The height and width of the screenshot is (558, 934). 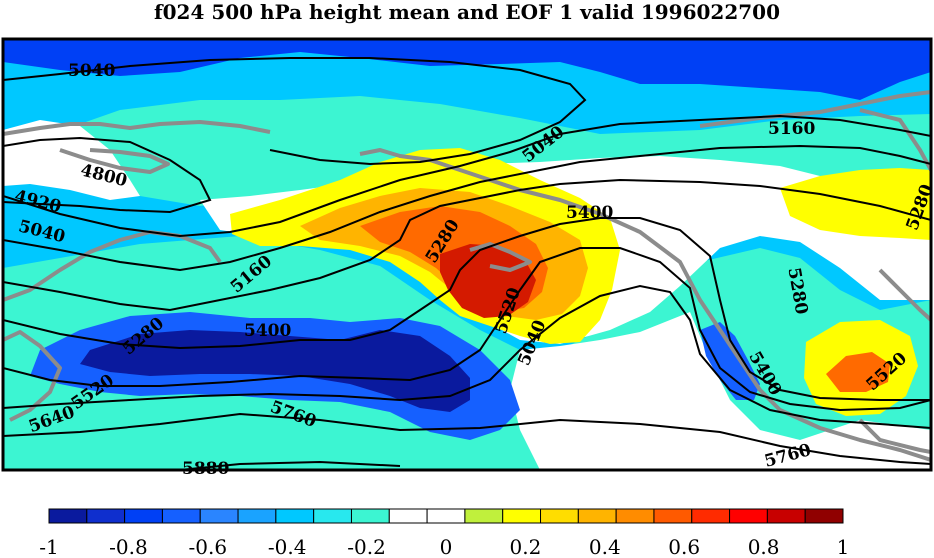 I want to click on region-negative-trough-core, so click(x=275, y=371).